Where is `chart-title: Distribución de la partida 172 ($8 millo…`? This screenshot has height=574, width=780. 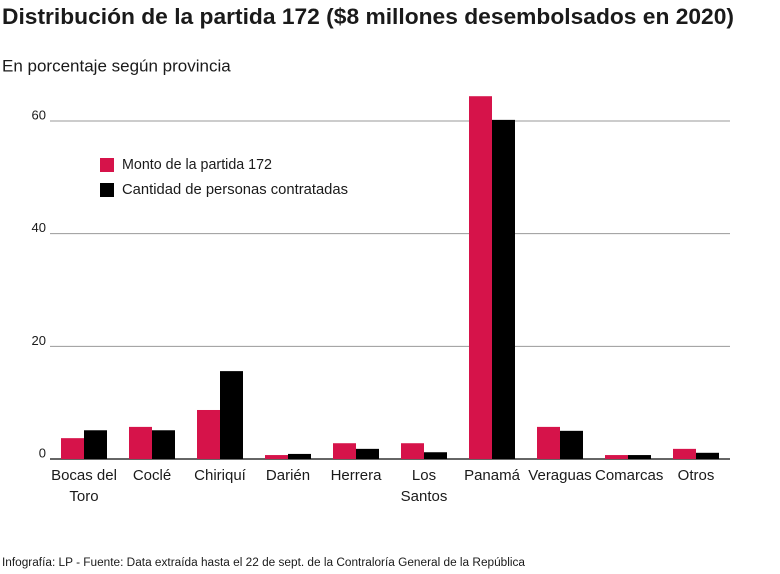
chart-title: Distribución de la partida 172 ($8 millo… is located at coordinates (368, 16).